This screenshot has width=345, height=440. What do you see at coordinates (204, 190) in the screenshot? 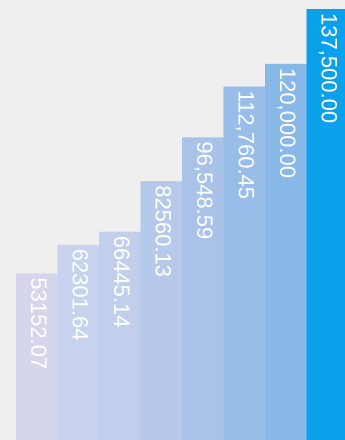
I see `bar-label-5: 96,548.59` at bounding box center [204, 190].